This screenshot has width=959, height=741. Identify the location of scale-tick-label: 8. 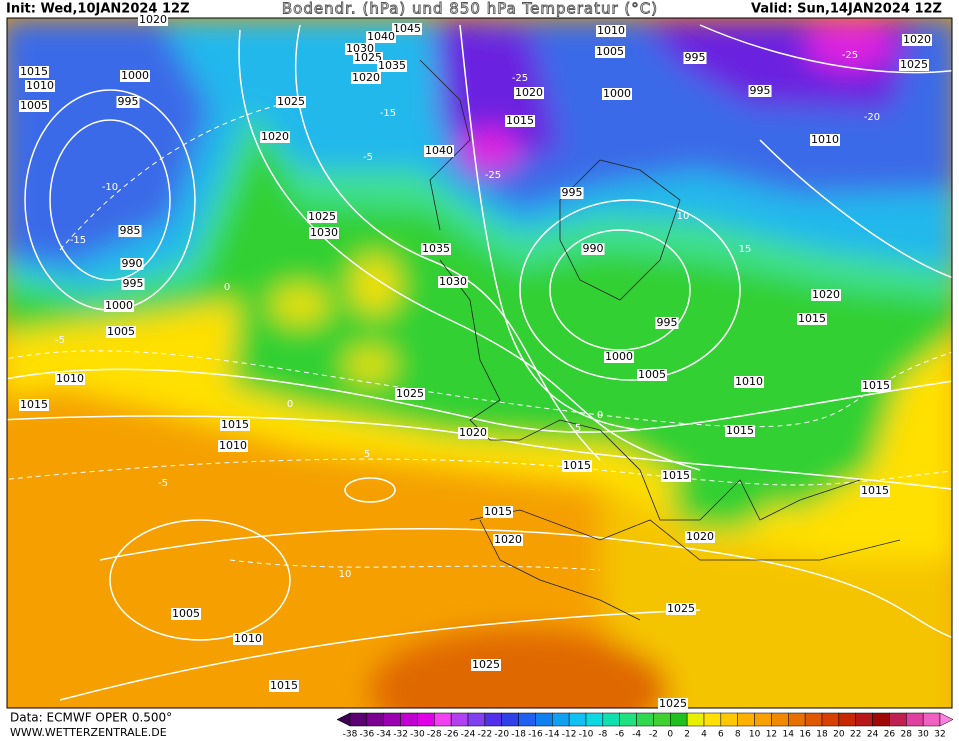
(738, 735).